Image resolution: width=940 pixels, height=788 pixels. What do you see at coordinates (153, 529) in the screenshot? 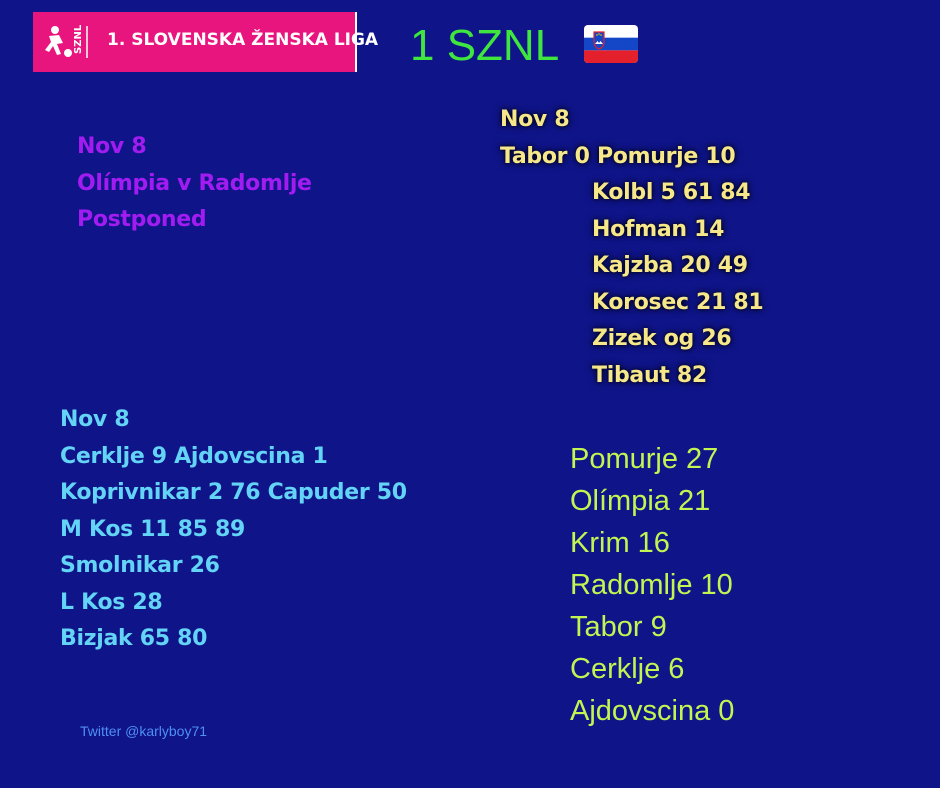
I see `scorer-line: M Kos 11 85 89` at bounding box center [153, 529].